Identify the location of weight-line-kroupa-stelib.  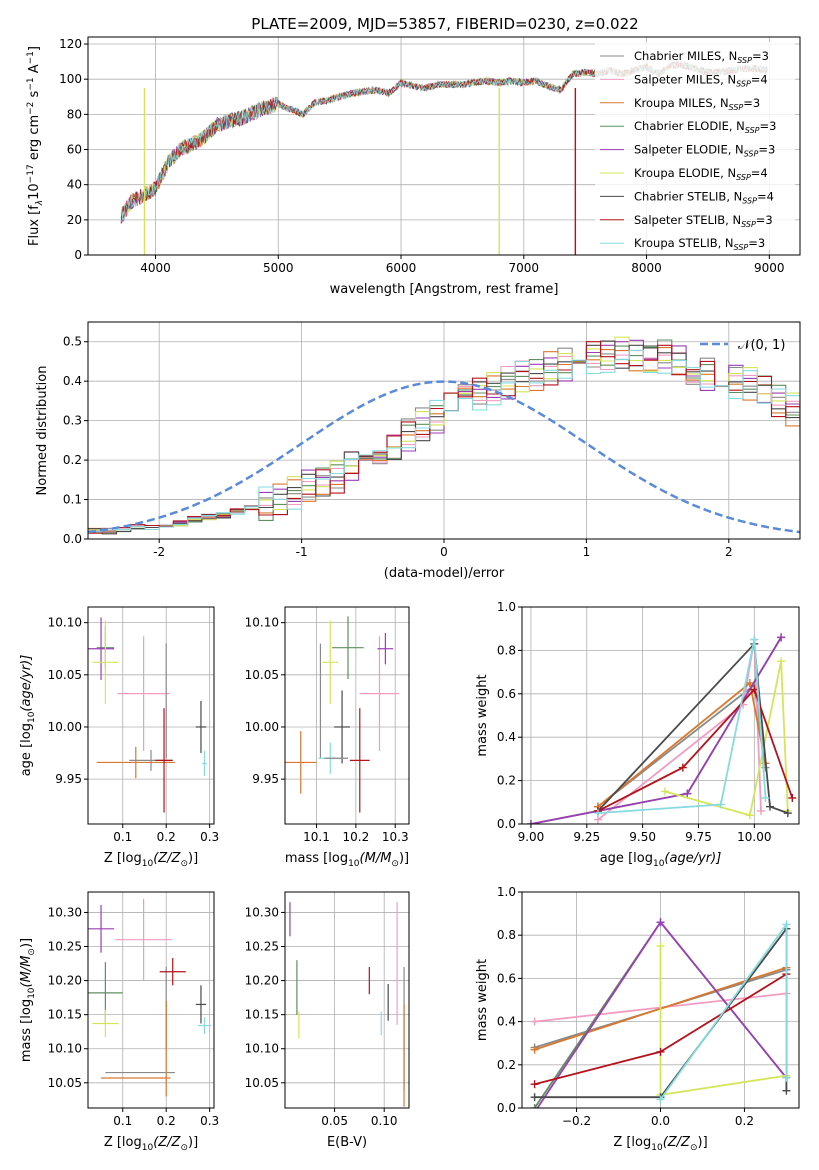
(682, 726).